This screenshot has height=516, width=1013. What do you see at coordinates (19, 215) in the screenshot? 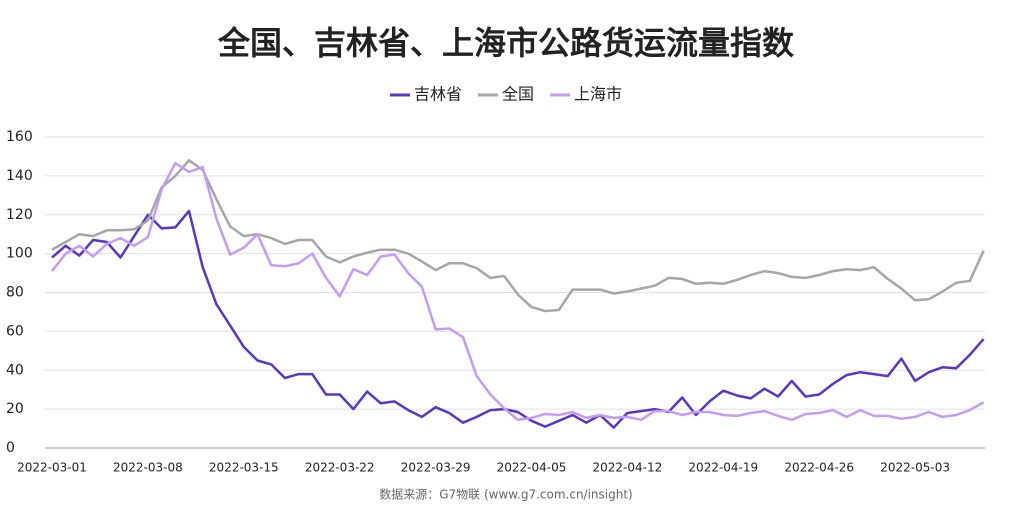
I see `y-tick-label: 120` at bounding box center [19, 215].